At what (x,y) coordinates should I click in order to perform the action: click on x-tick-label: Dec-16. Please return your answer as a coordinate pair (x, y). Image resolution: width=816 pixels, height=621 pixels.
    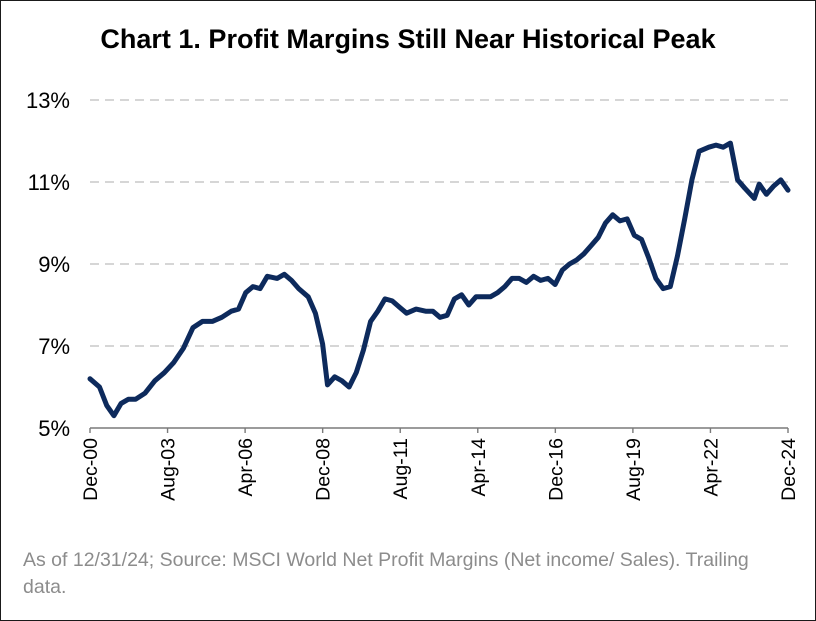
    Looking at the image, I should click on (556, 469).